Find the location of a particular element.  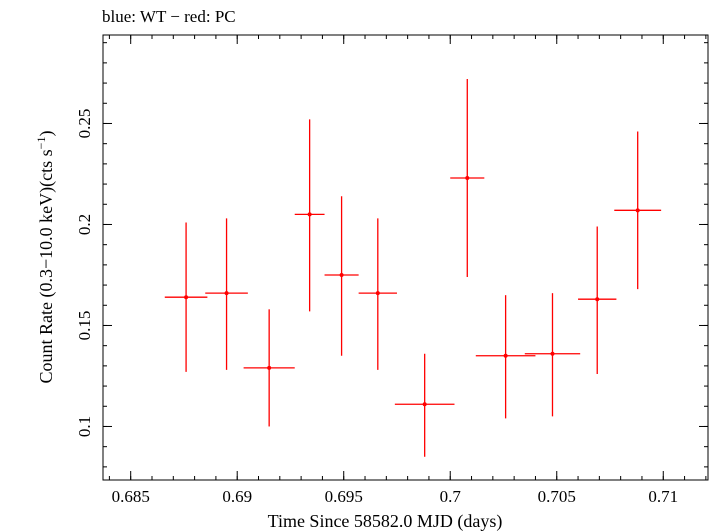

chart-title: blue: WT − red: PC is located at coordinates (169, 16).